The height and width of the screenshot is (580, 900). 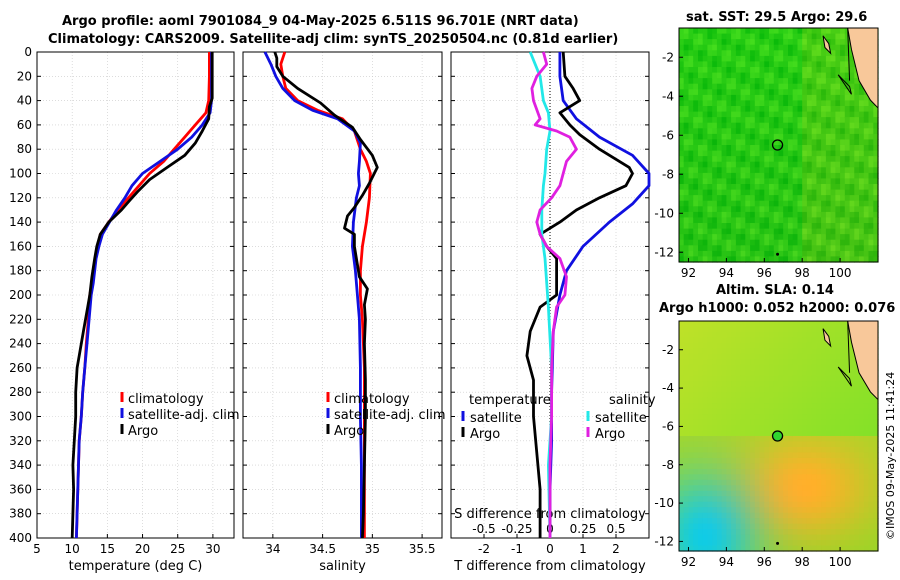 What do you see at coordinates (688, 562) in the screenshot?
I see `x-tick-label: 92` at bounding box center [688, 562].